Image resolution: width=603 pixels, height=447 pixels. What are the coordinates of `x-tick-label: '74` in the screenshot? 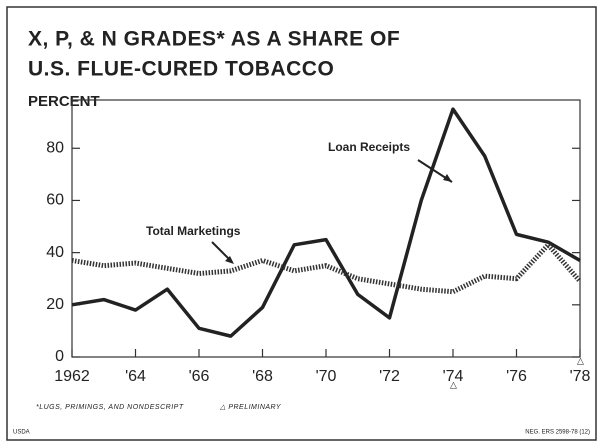 It's located at (453, 376).